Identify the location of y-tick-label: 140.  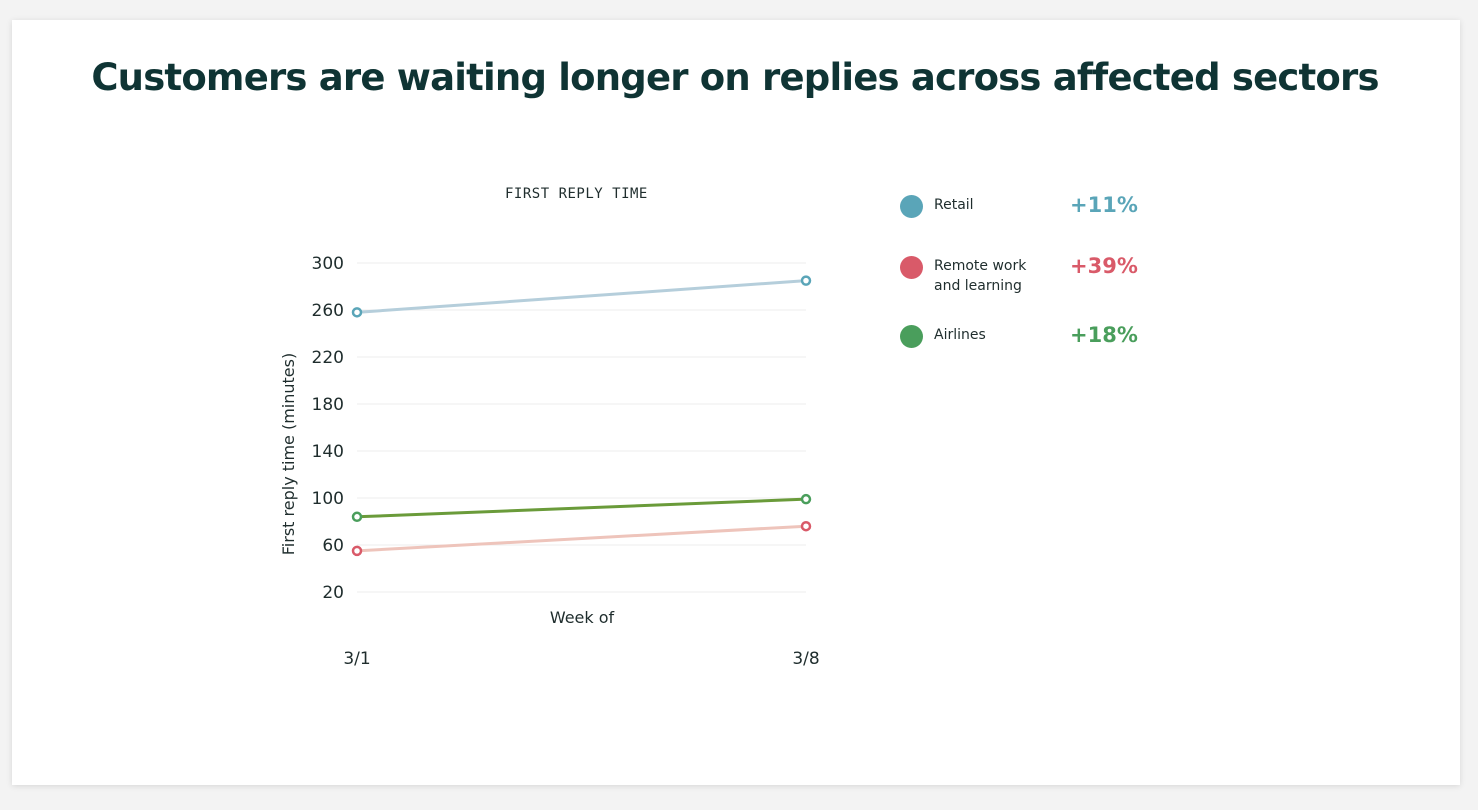
(328, 452).